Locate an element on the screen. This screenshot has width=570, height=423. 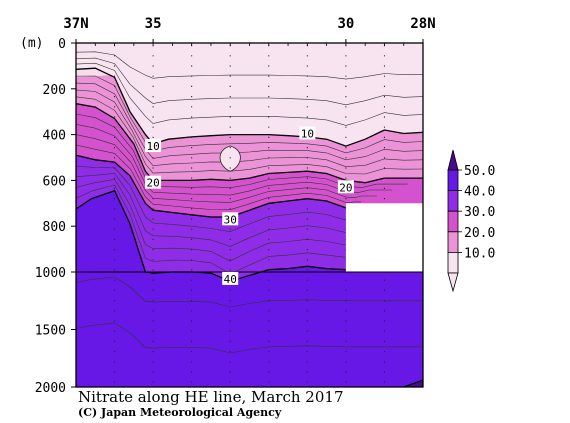
colorbar-arrow-top is located at coordinates (453, 160).